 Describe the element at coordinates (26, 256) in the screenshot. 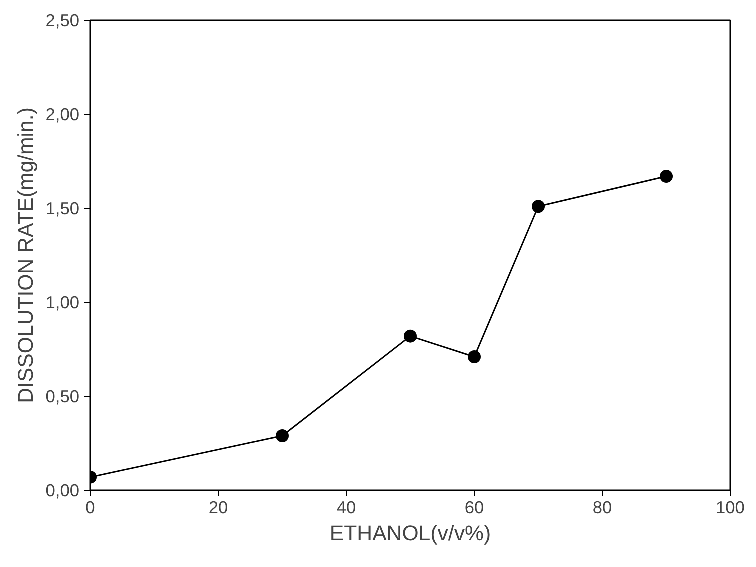

I see `y-axis-title: DISSOLUTION RATE(mg/min.)` at that location.